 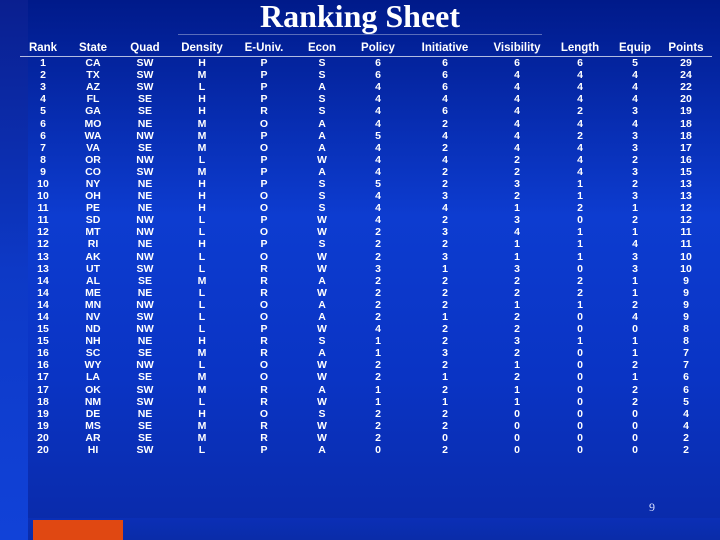 What do you see at coordinates (686, 159) in the screenshot?
I see `cell-points: 16` at bounding box center [686, 159].